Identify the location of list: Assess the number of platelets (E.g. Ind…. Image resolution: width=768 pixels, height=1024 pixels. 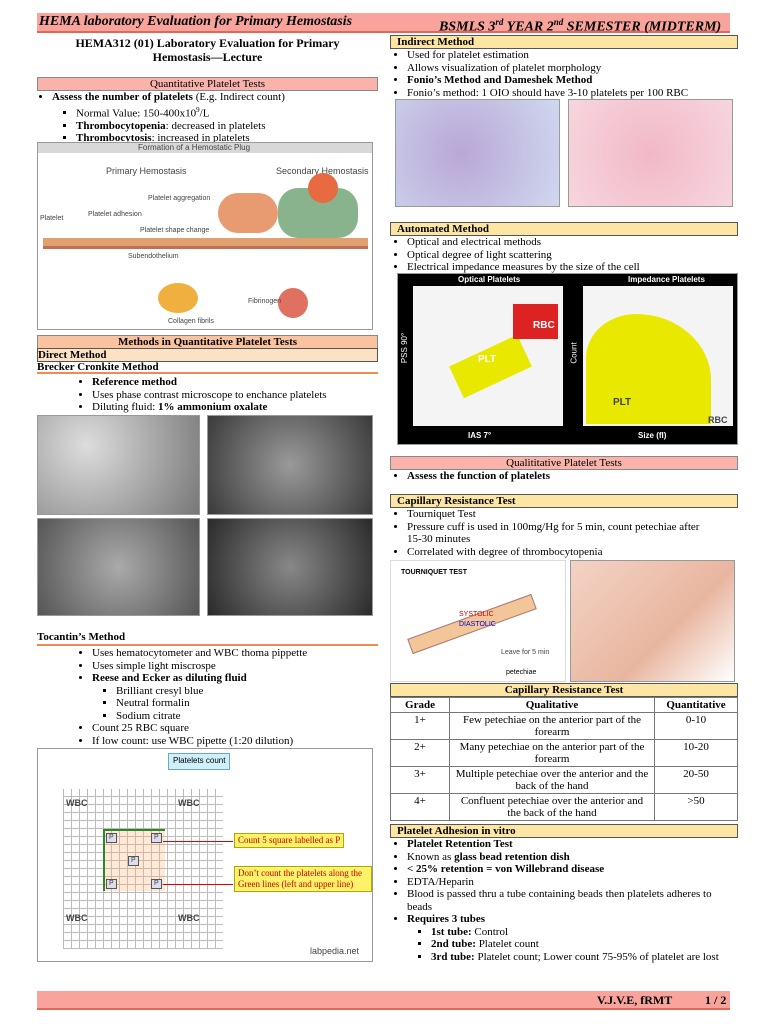
(190, 118).